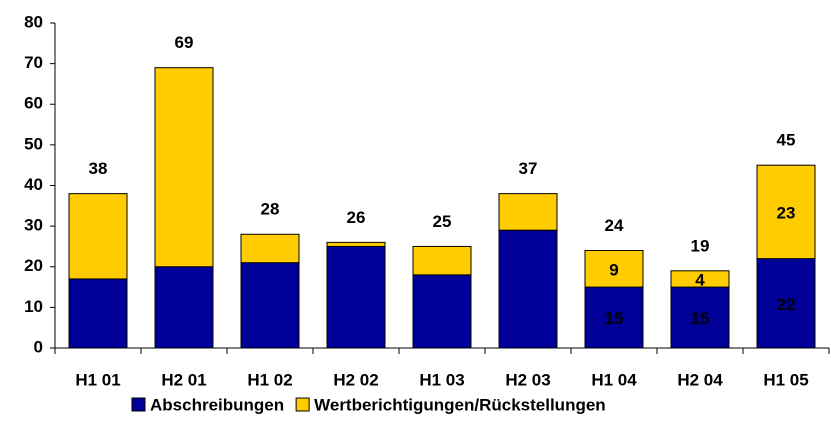 This screenshot has height=443, width=831. Describe the element at coordinates (183, 379) in the screenshot. I see `x-tick-label: H2 01` at that location.